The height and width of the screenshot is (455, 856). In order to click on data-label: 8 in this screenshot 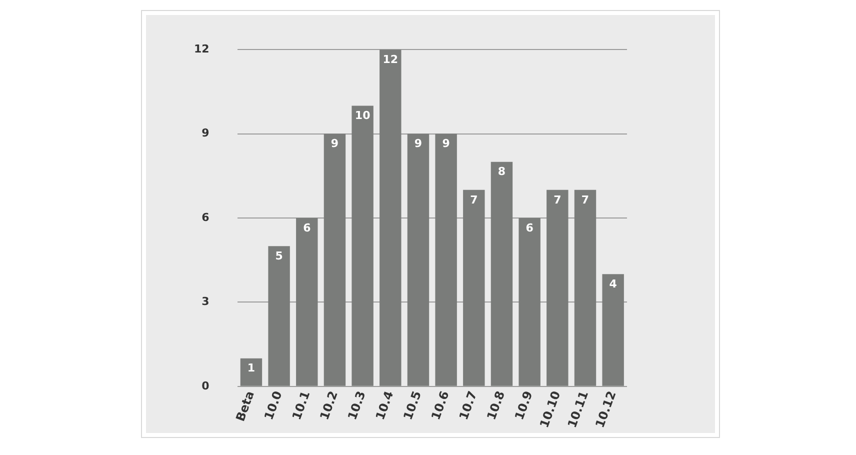, I will do `click(502, 171)`.